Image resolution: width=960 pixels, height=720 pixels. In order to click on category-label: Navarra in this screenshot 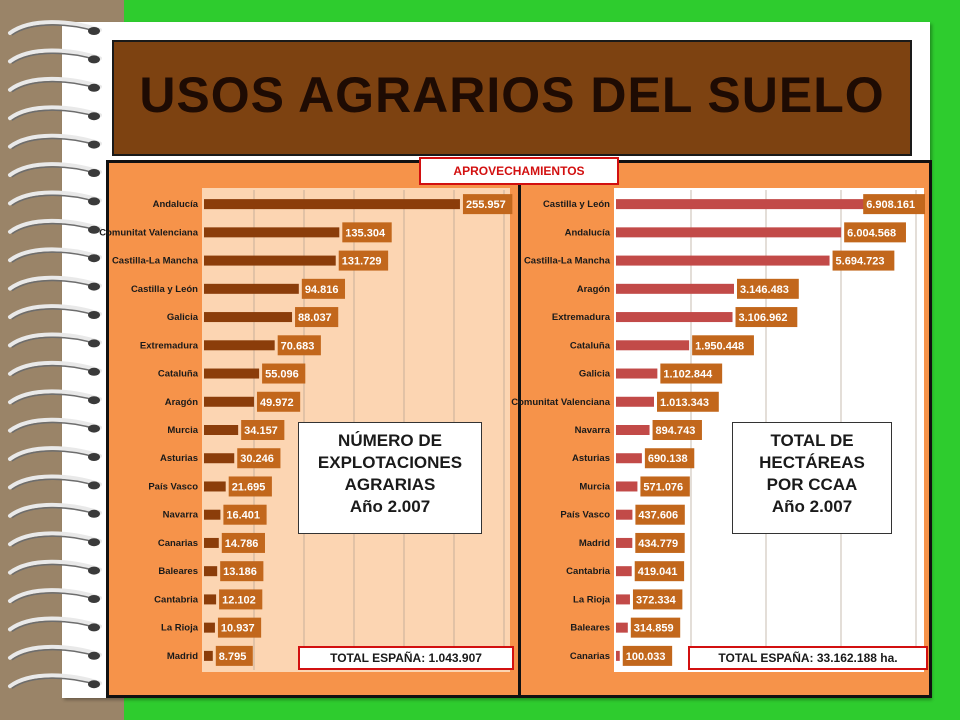, I will do `click(593, 430)`.